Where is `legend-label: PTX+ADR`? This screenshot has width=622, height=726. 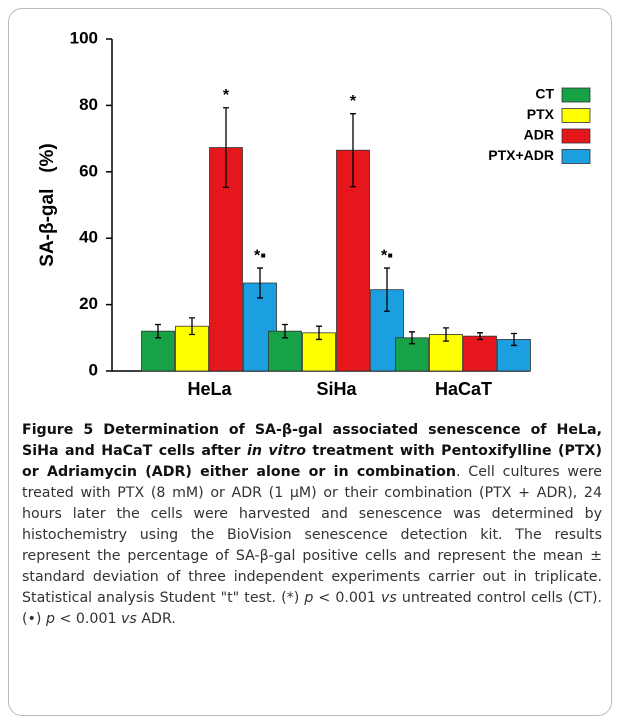
legend-label: PTX+ADR is located at coordinates (521, 155).